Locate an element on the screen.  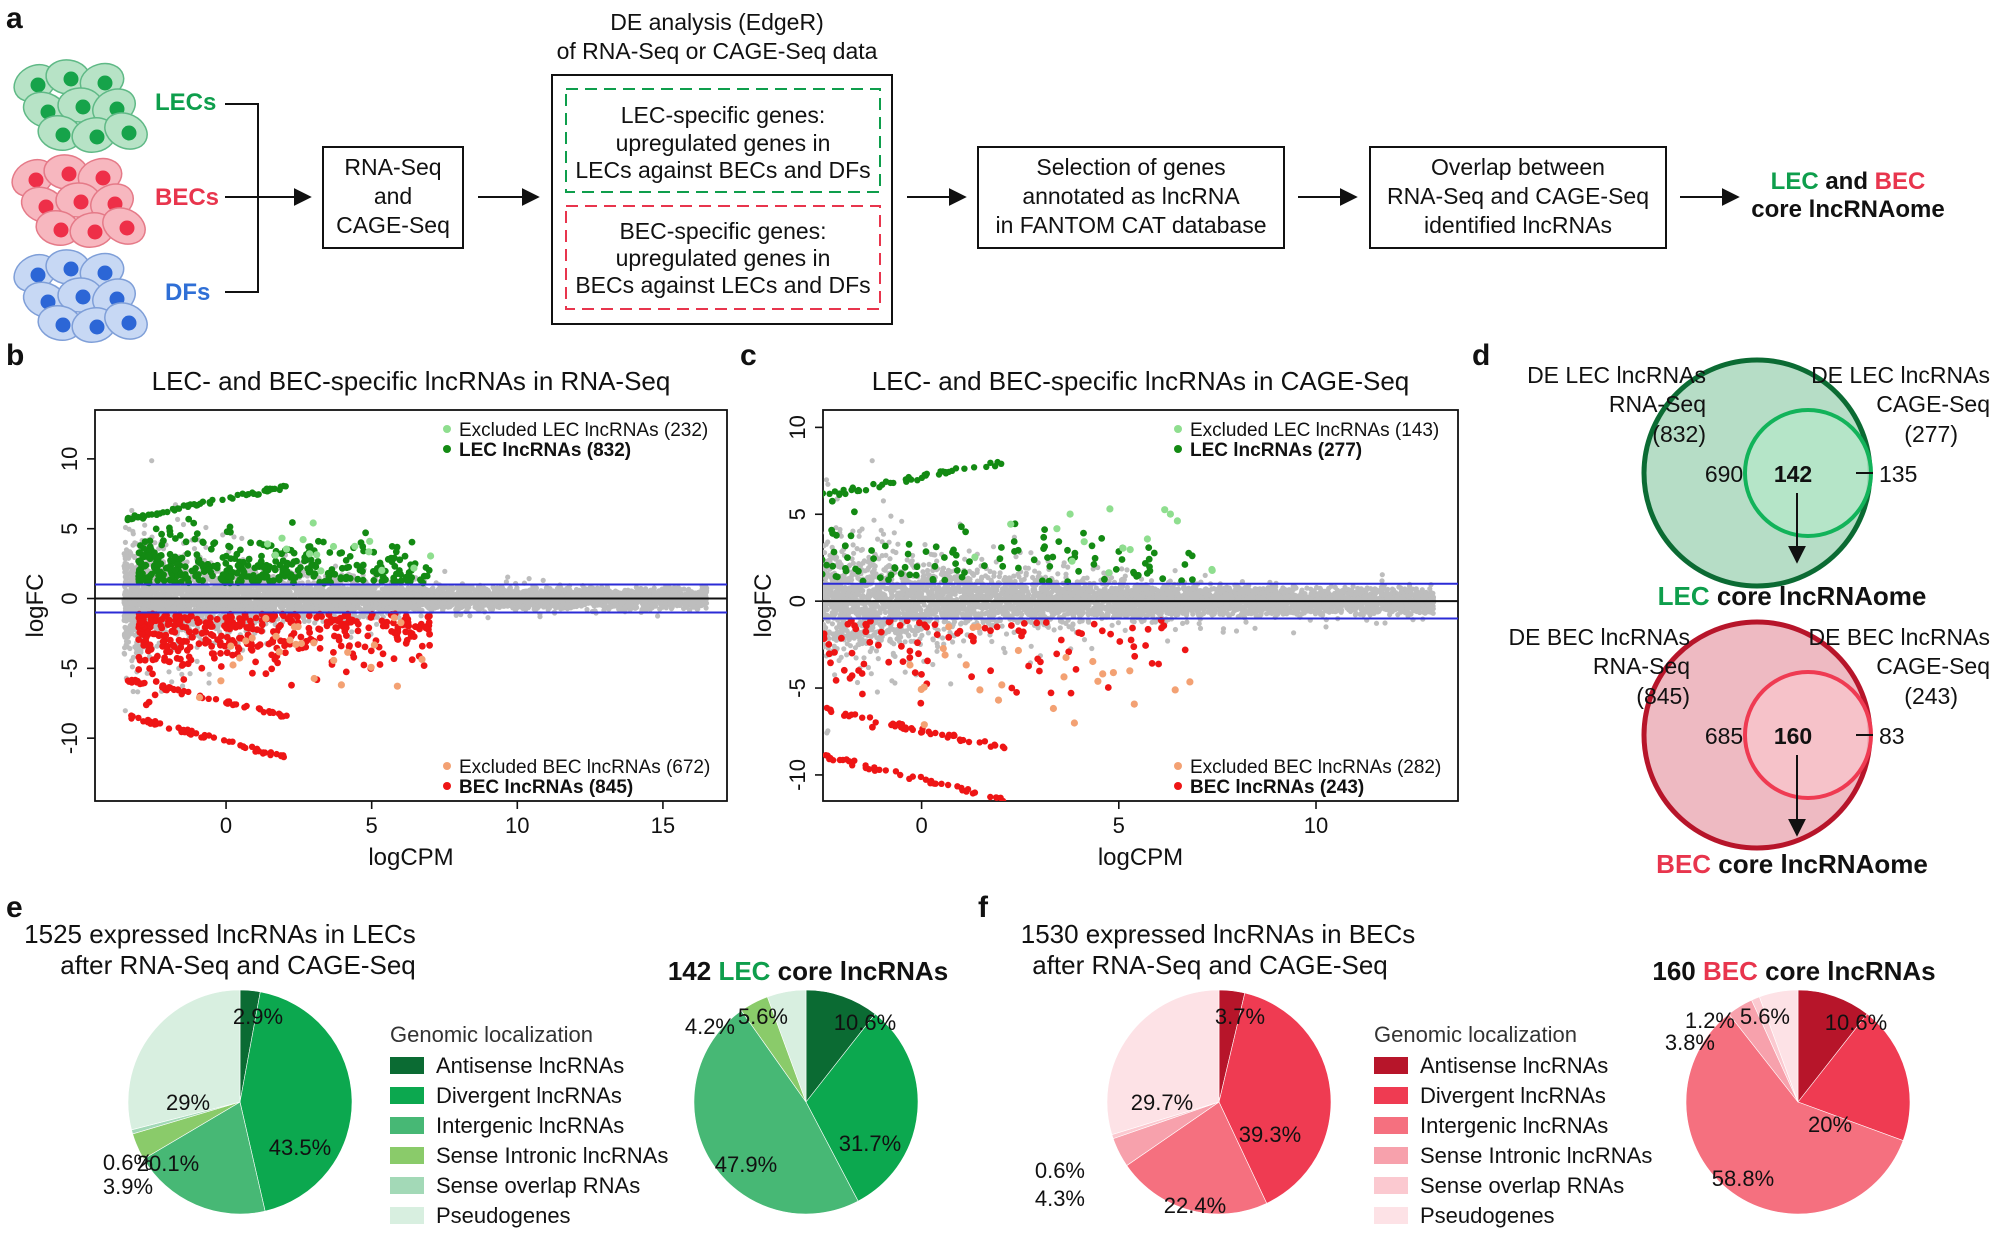
rna-cage-box is located at coordinates (393, 197).